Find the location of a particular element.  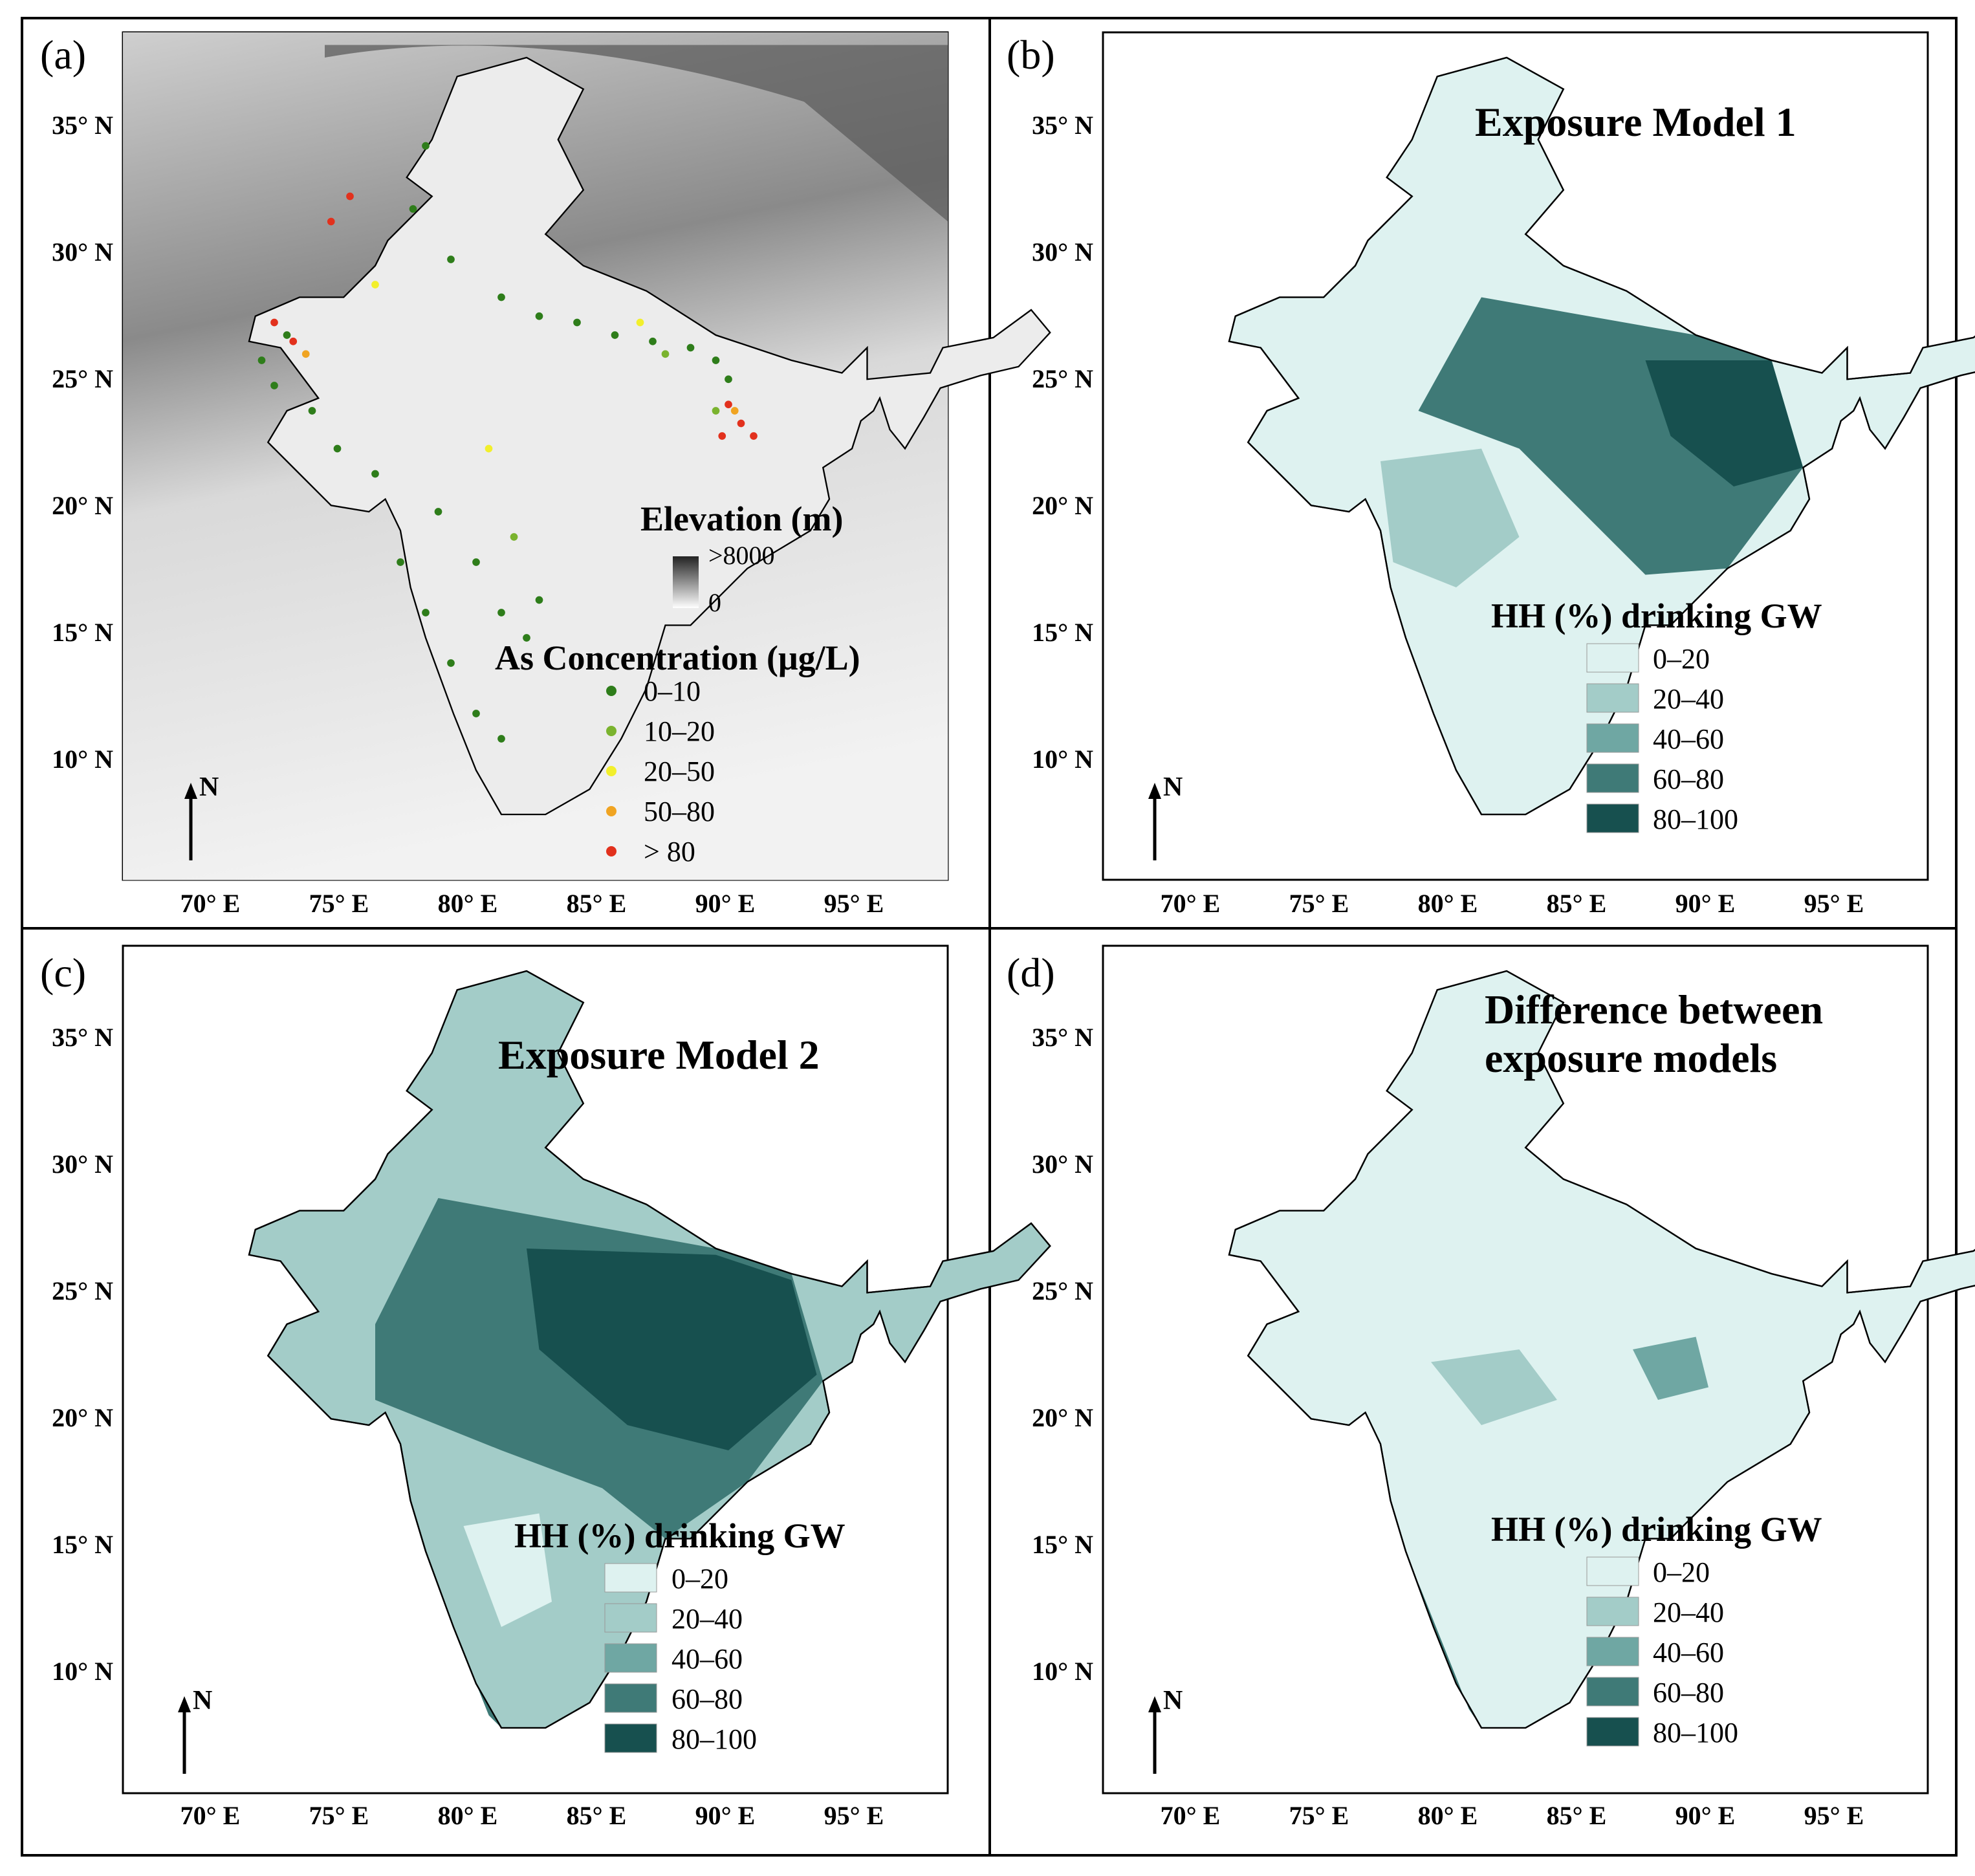

north-arrow-d: N is located at coordinates (1165, 1730).